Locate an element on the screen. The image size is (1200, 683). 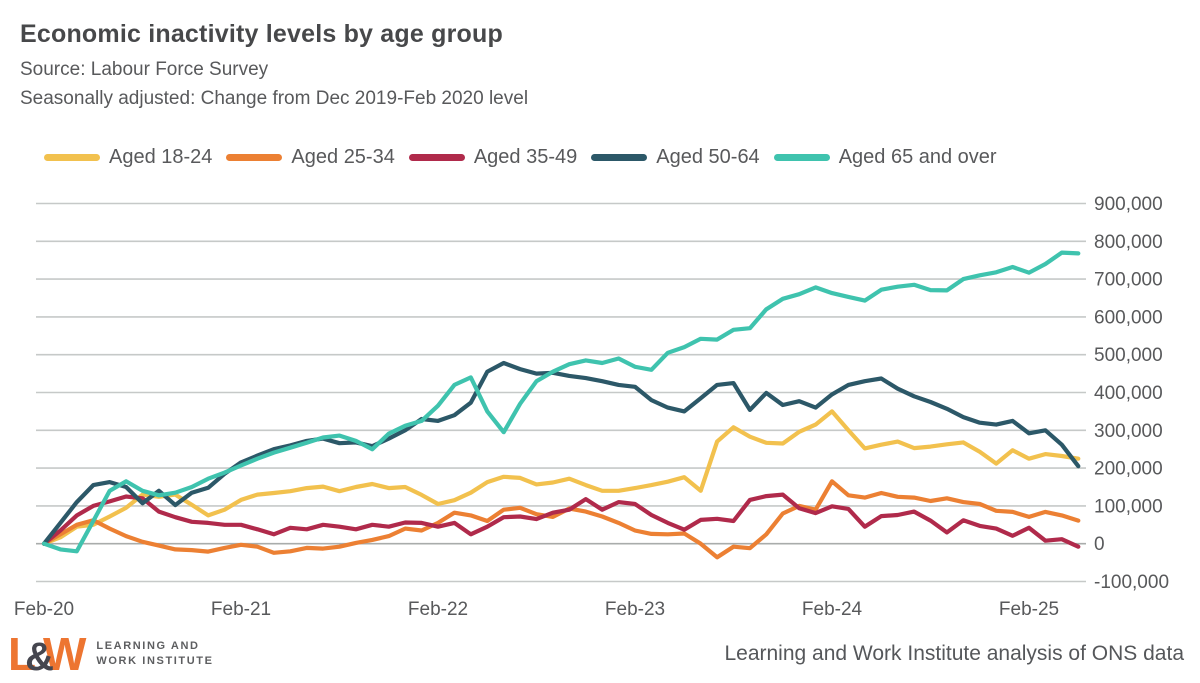
y-axis-tick-label: 600,000 is located at coordinates (1128, 317).